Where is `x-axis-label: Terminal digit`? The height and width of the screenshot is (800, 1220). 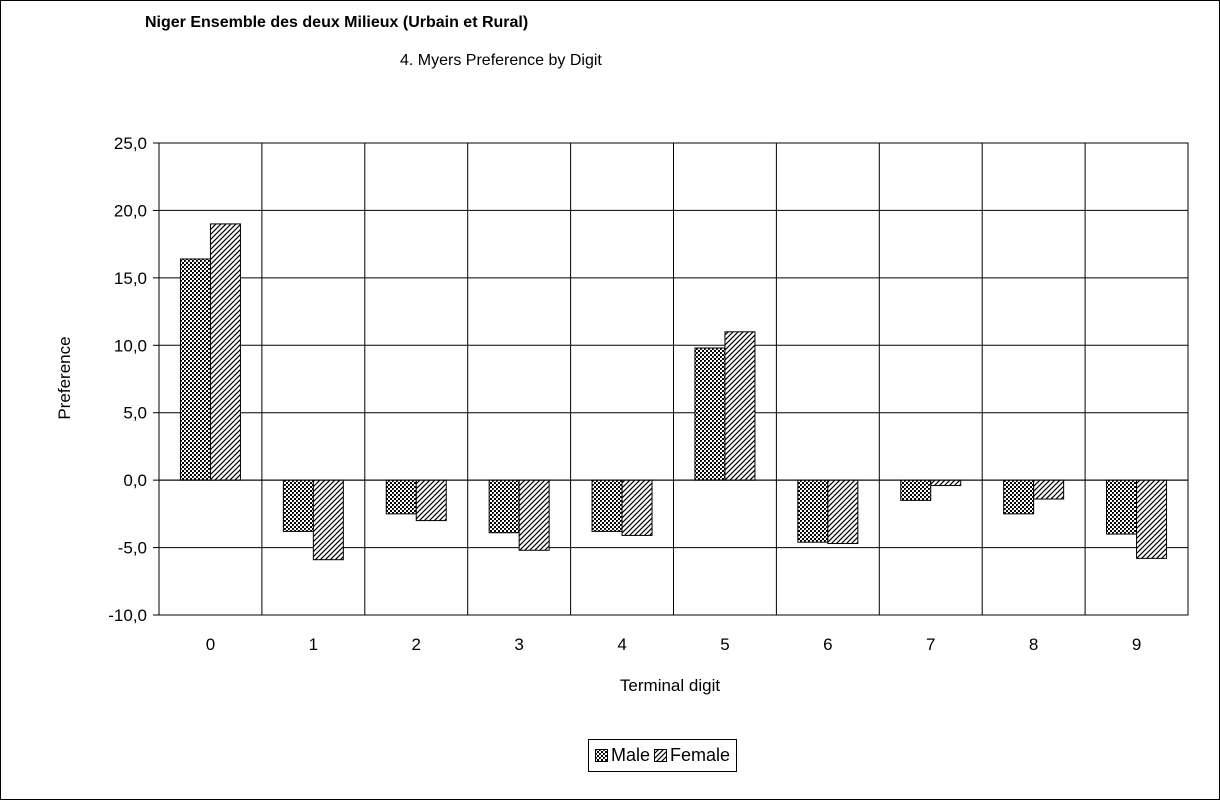
x-axis-label: Terminal digit is located at coordinates (670, 685).